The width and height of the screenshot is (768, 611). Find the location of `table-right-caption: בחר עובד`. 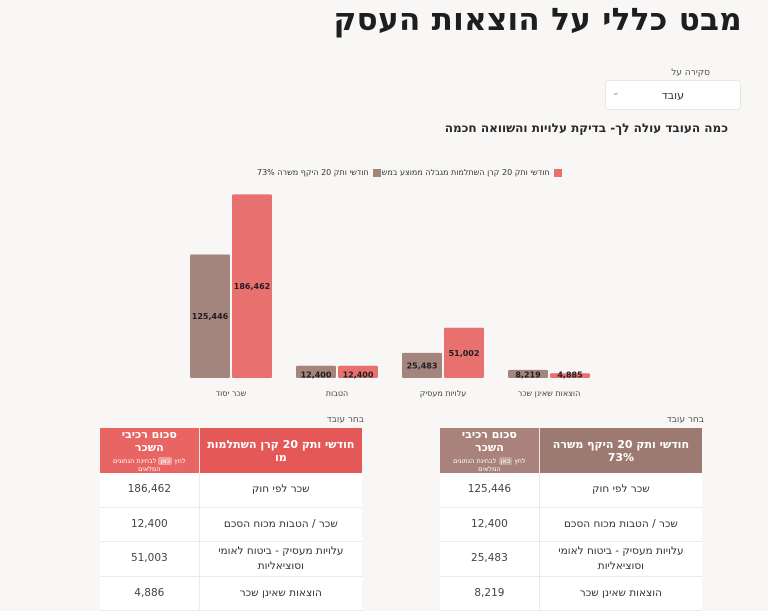

table-right-caption: בחר עובד is located at coordinates (685, 420).